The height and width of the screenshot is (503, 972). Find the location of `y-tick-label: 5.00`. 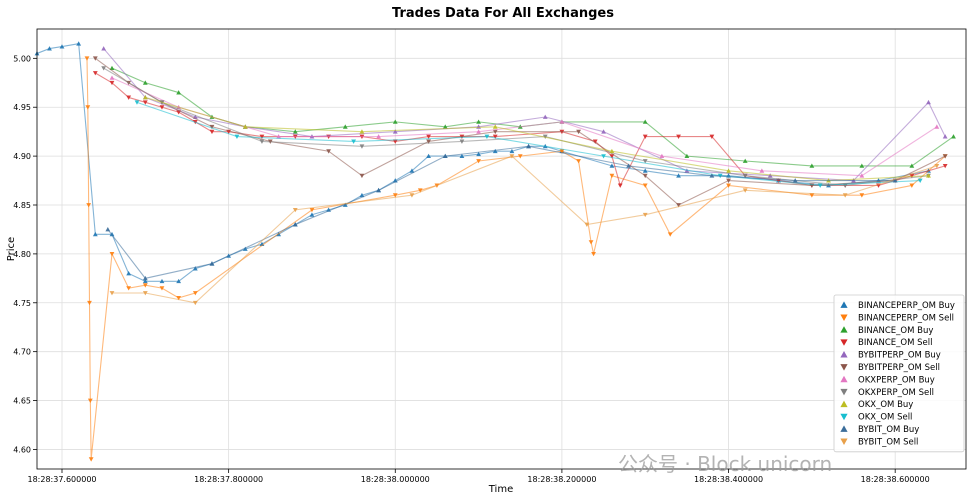

y-tick-label: 5.00 is located at coordinates (22, 58).